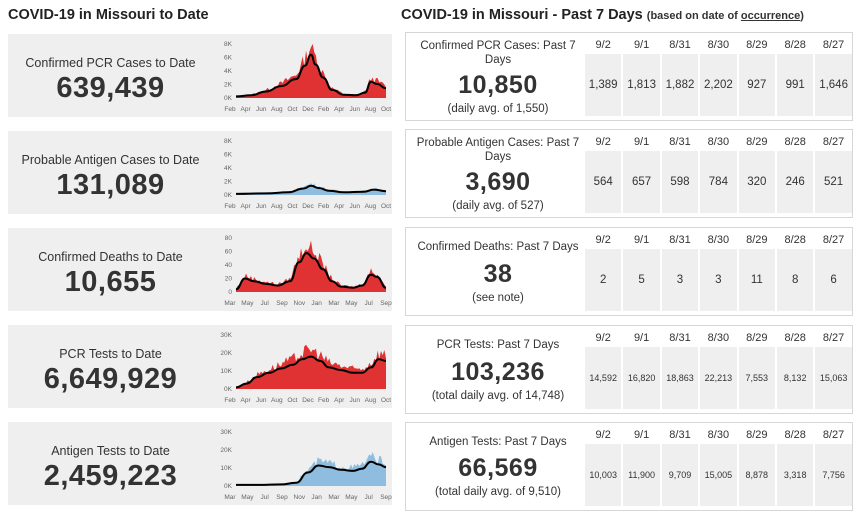 Image resolution: width=860 pixels, height=514 pixels. What do you see at coordinates (795, 378) in the screenshot?
I see `daily-value-cell: 8,132` at bounding box center [795, 378].